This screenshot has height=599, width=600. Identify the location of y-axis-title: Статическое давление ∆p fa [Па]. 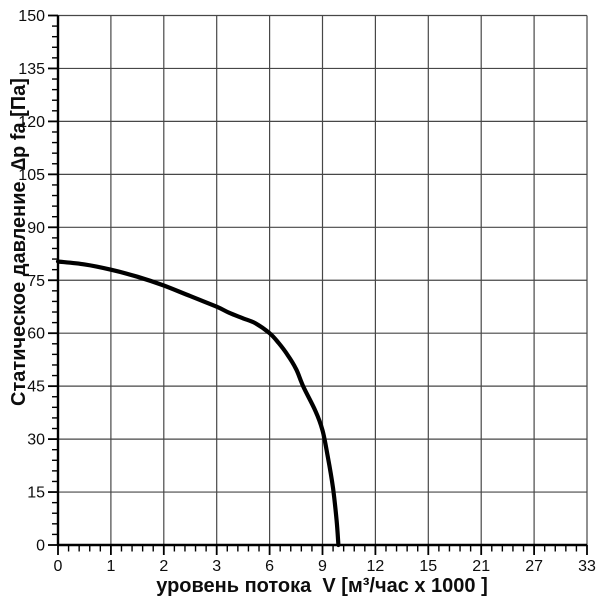
(19, 242).